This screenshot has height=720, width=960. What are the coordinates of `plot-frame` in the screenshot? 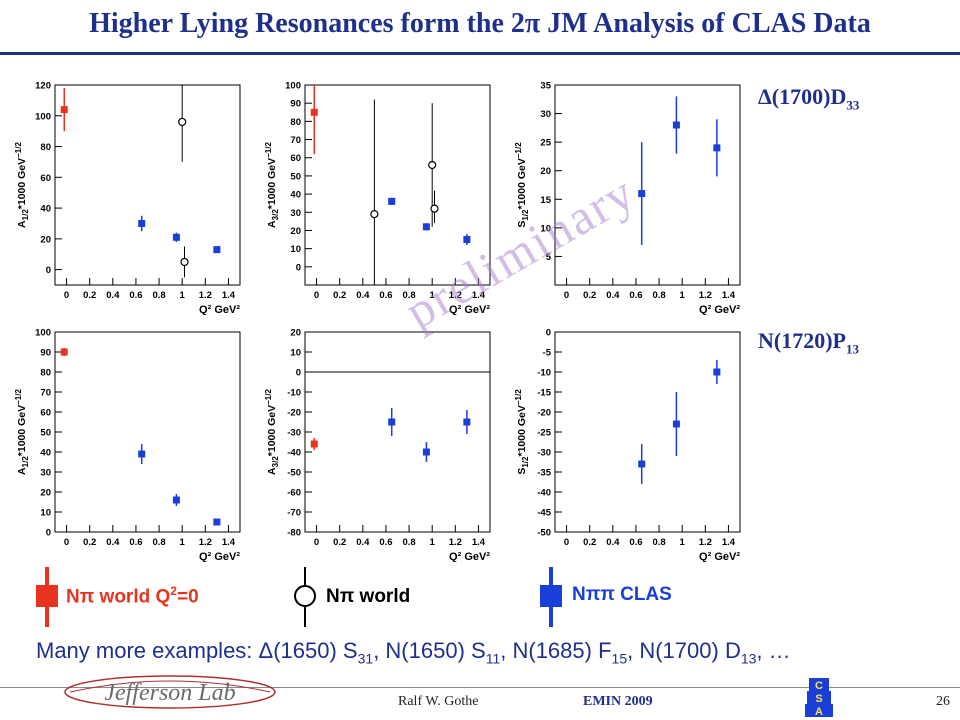 It's located at (147, 185).